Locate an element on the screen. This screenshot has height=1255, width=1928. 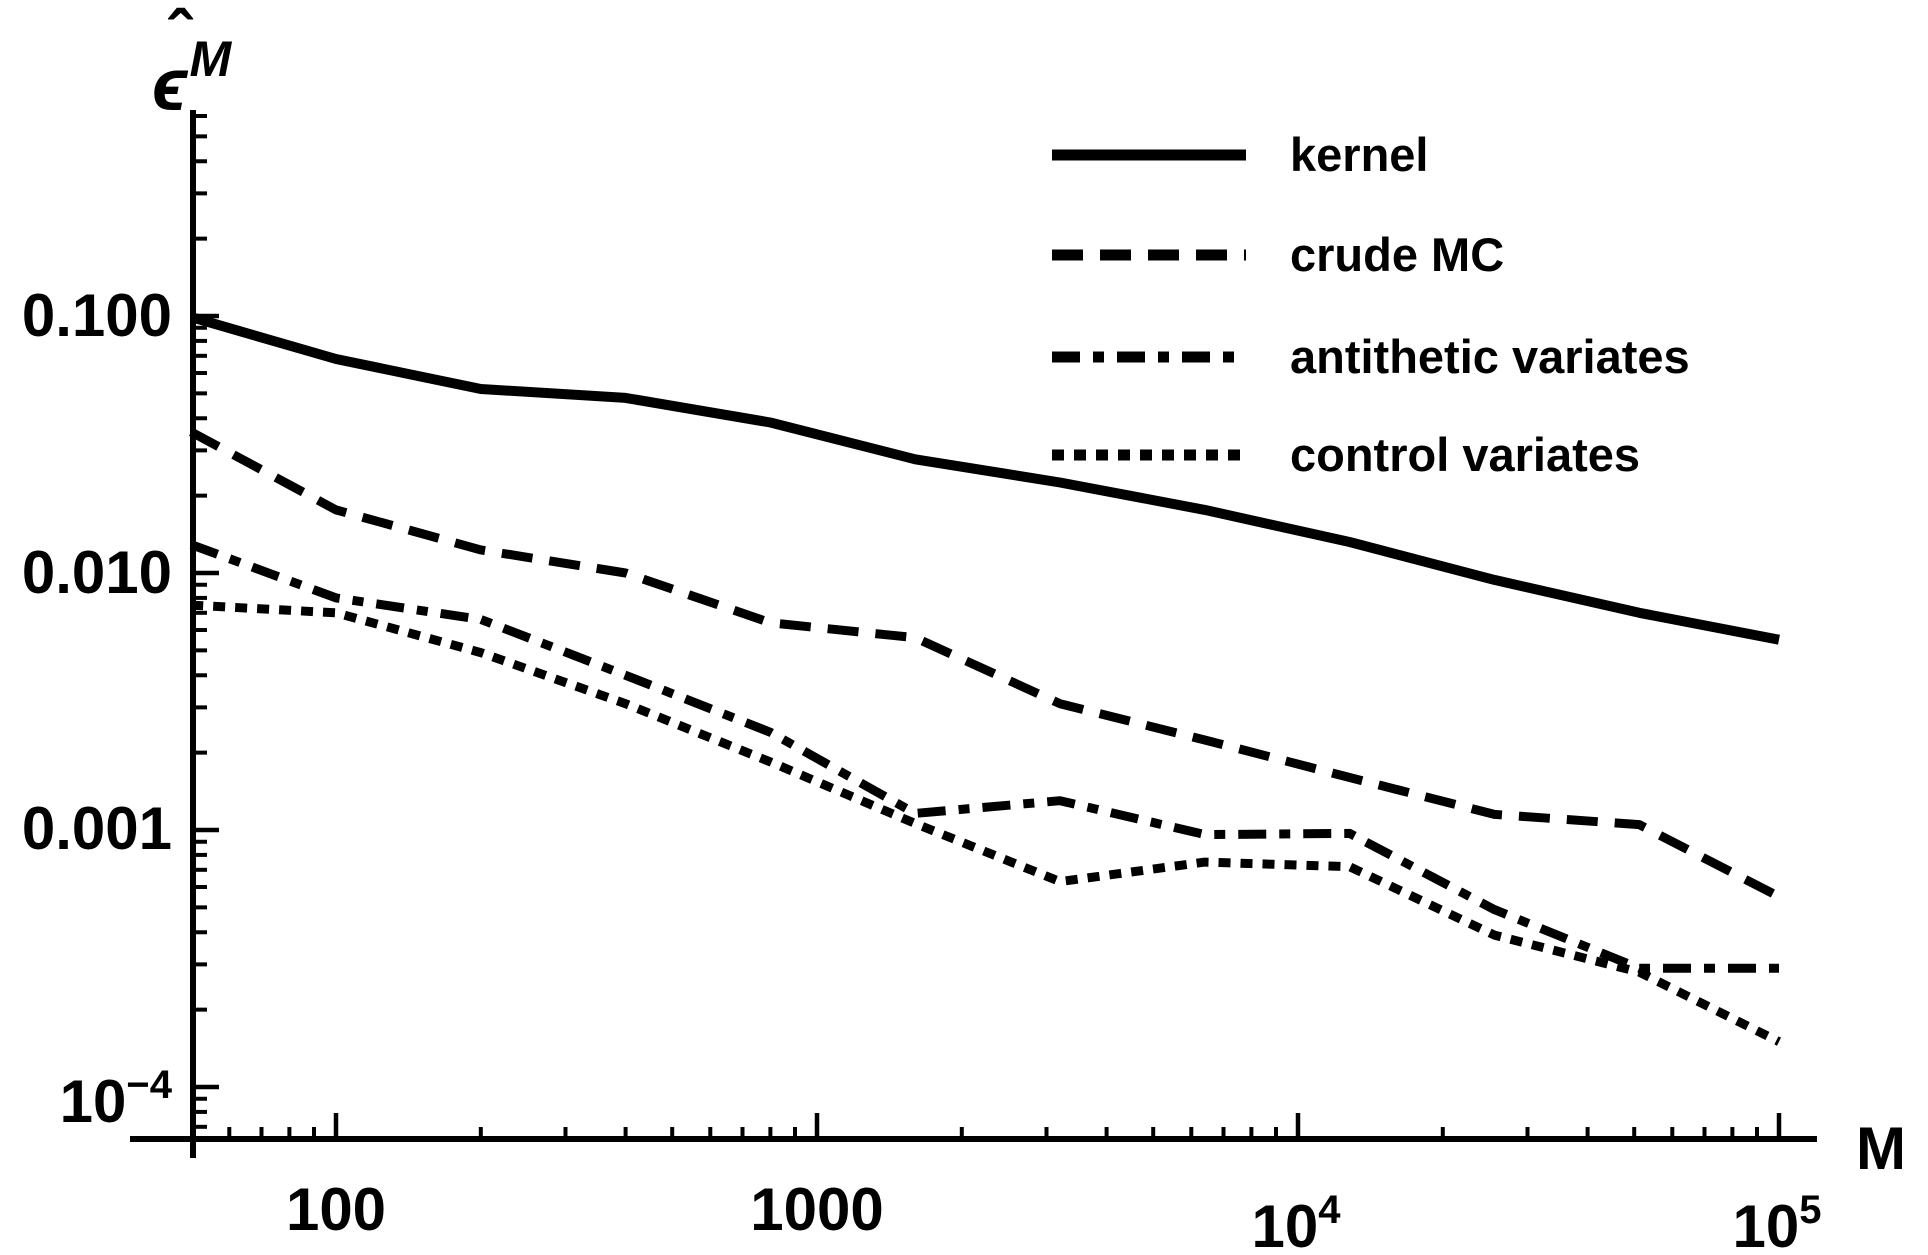
x-tick-label-1e5-exponent: 5 is located at coordinates (1810, 1210).